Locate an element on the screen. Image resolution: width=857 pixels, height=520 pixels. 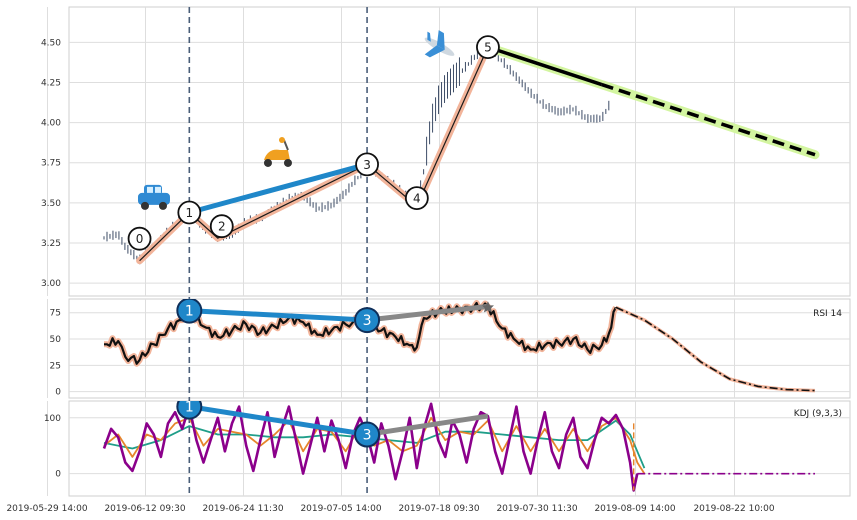
wave-point-label: 1 is located at coordinates (189, 213).